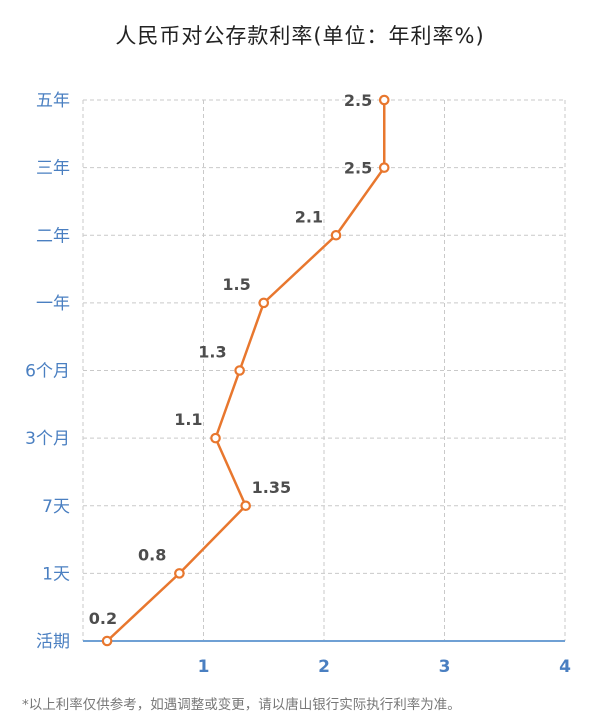 Image resolution: width=600 pixels, height=726 pixels. I want to click on y-tick-label: 活期, so click(53, 642).